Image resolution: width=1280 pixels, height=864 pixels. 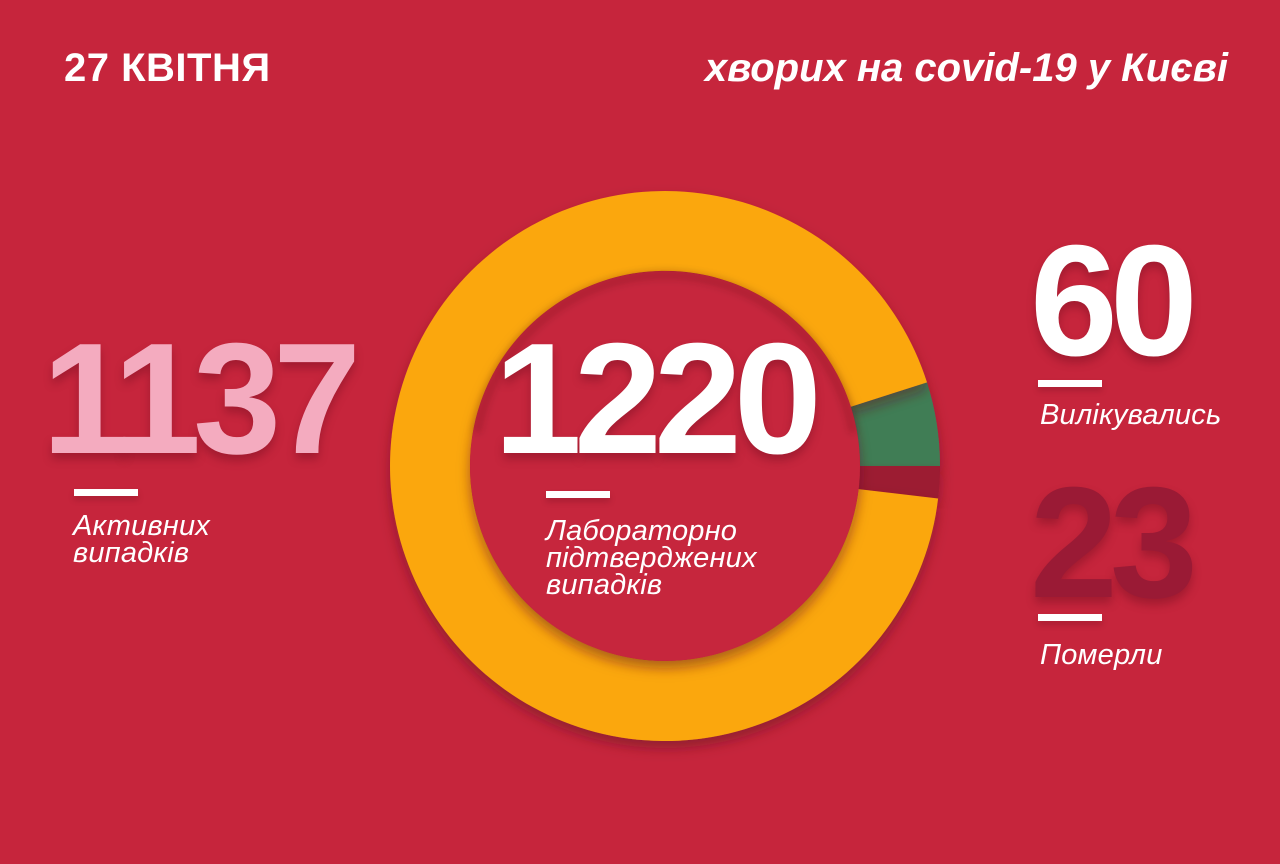 What do you see at coordinates (167, 68) in the screenshot?
I see `date-label: 27 КВІТНЯ` at bounding box center [167, 68].